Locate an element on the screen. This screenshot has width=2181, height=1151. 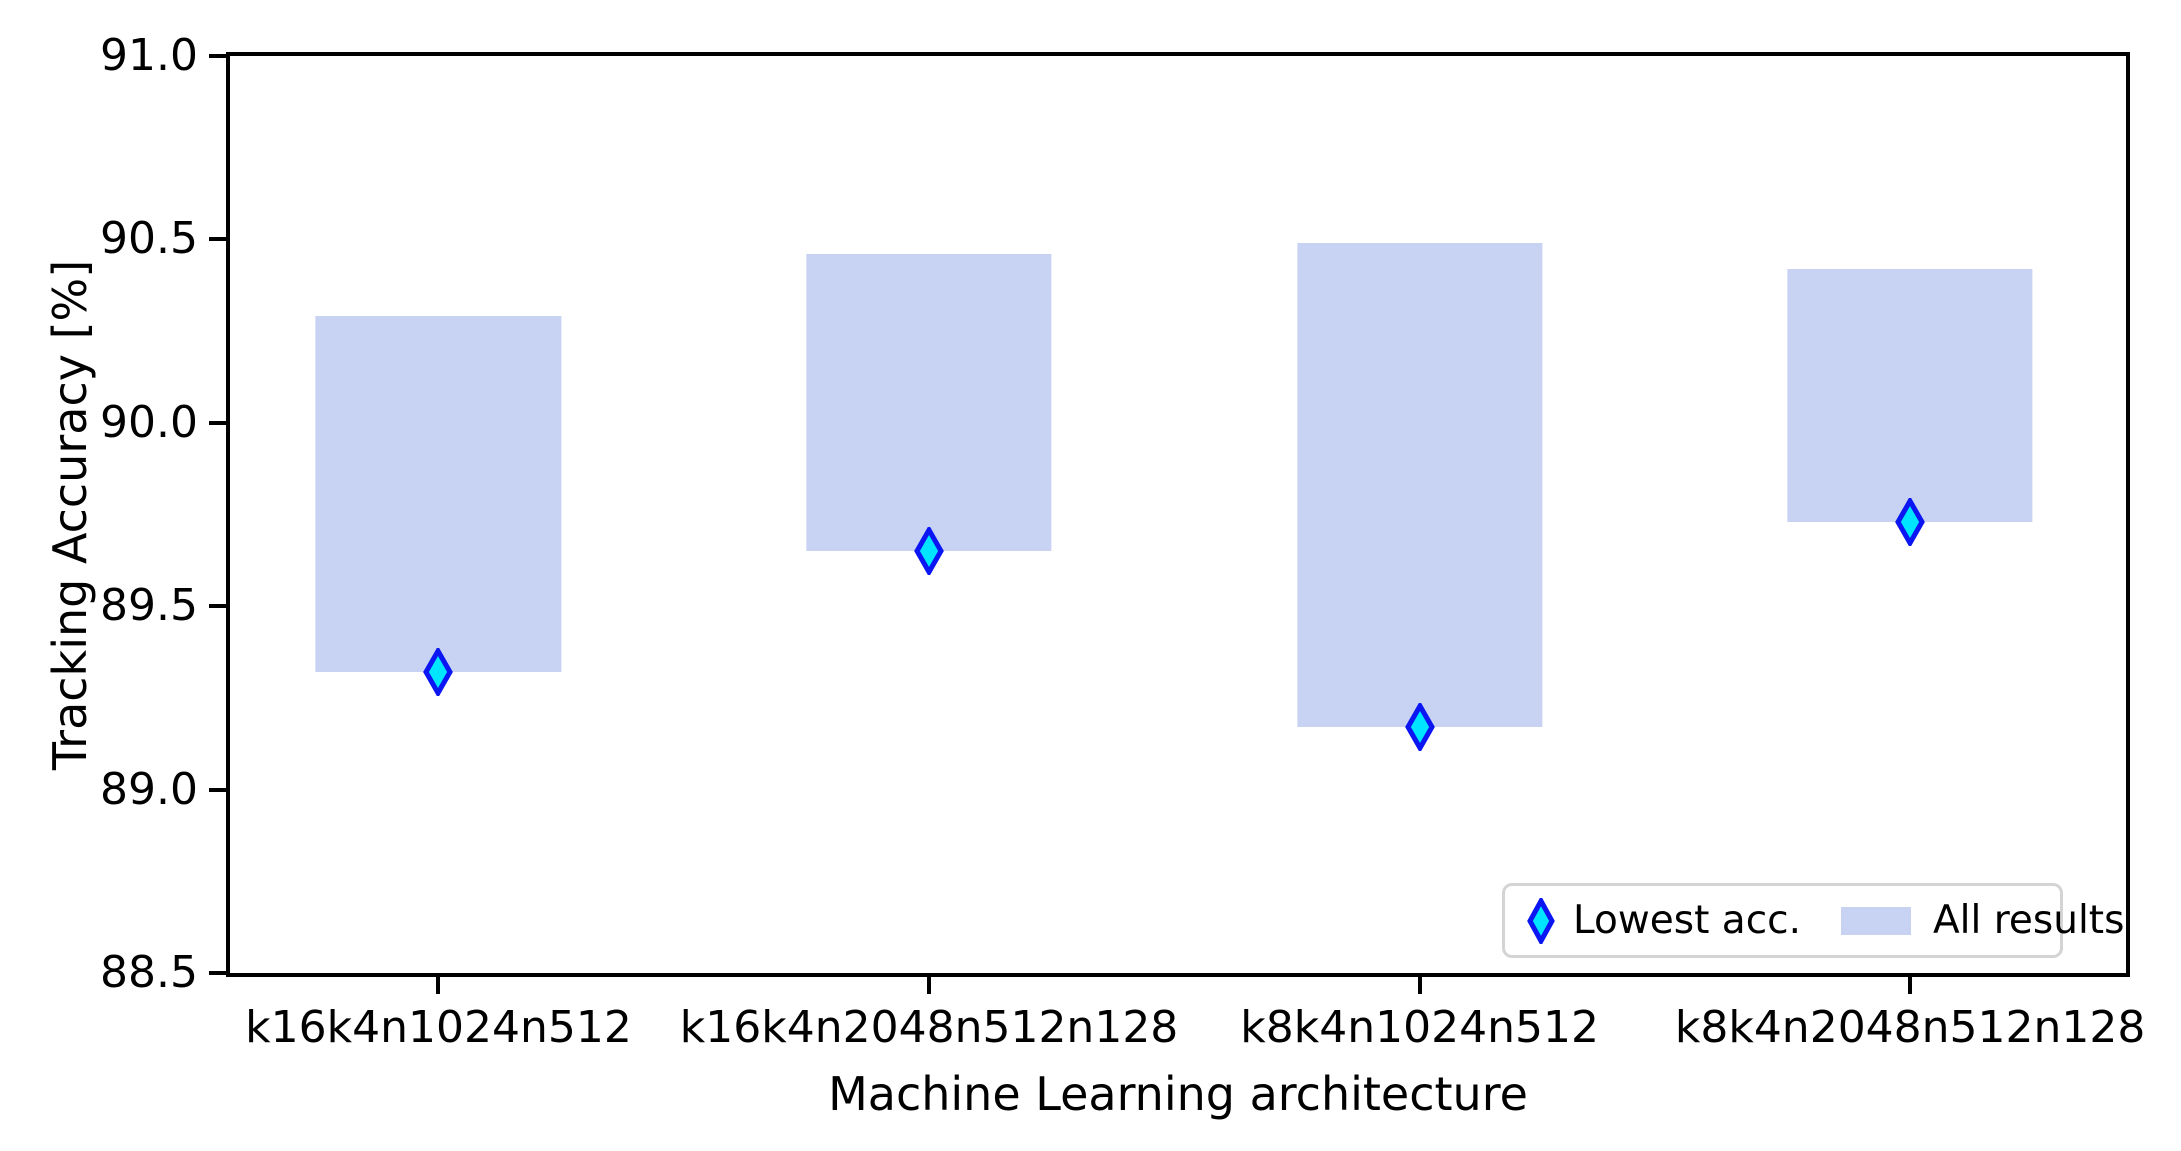
y-tick-label: 88.5 is located at coordinates (149, 972).